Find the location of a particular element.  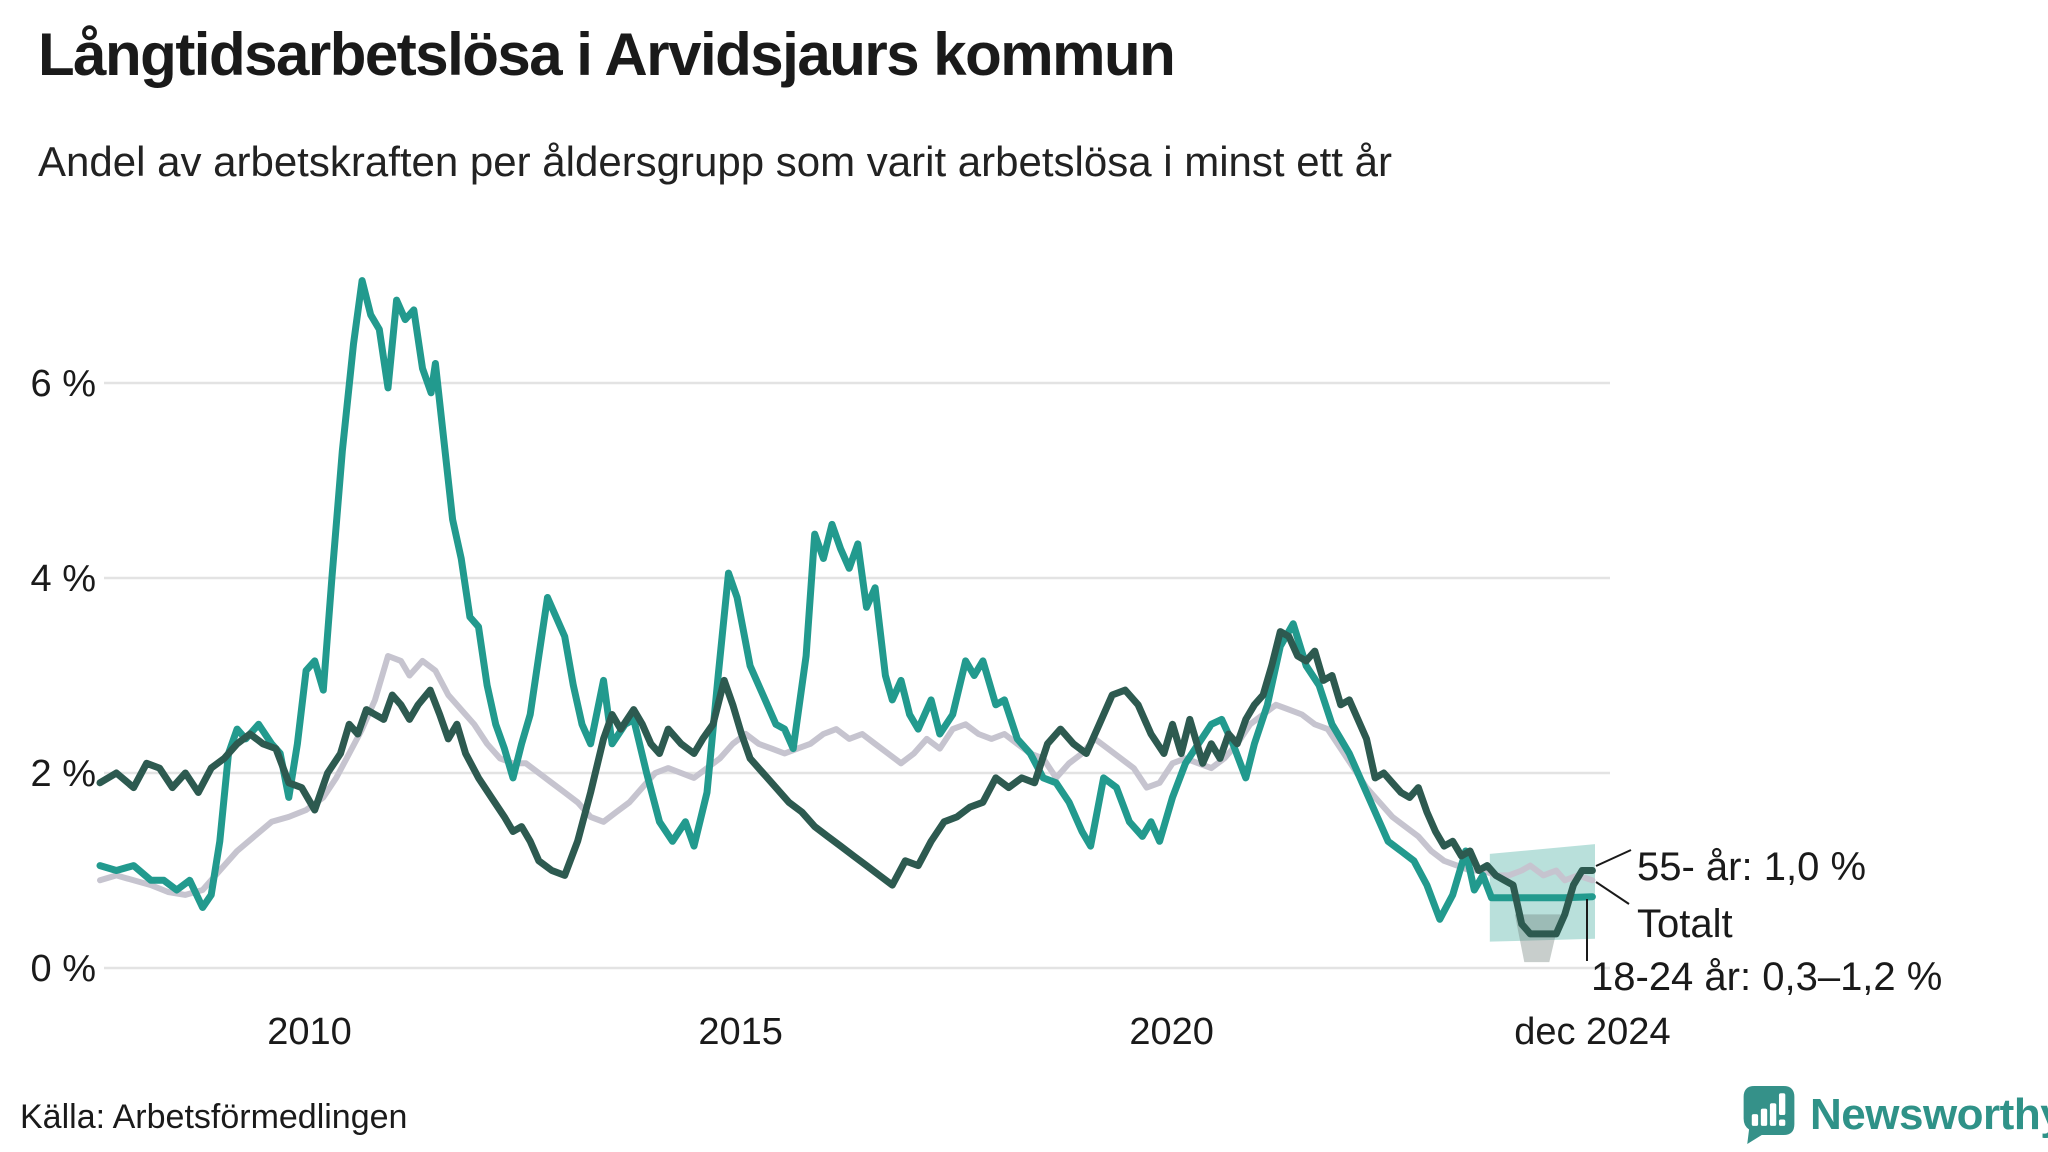

y-tick-label: 0 % is located at coordinates (63, 969).